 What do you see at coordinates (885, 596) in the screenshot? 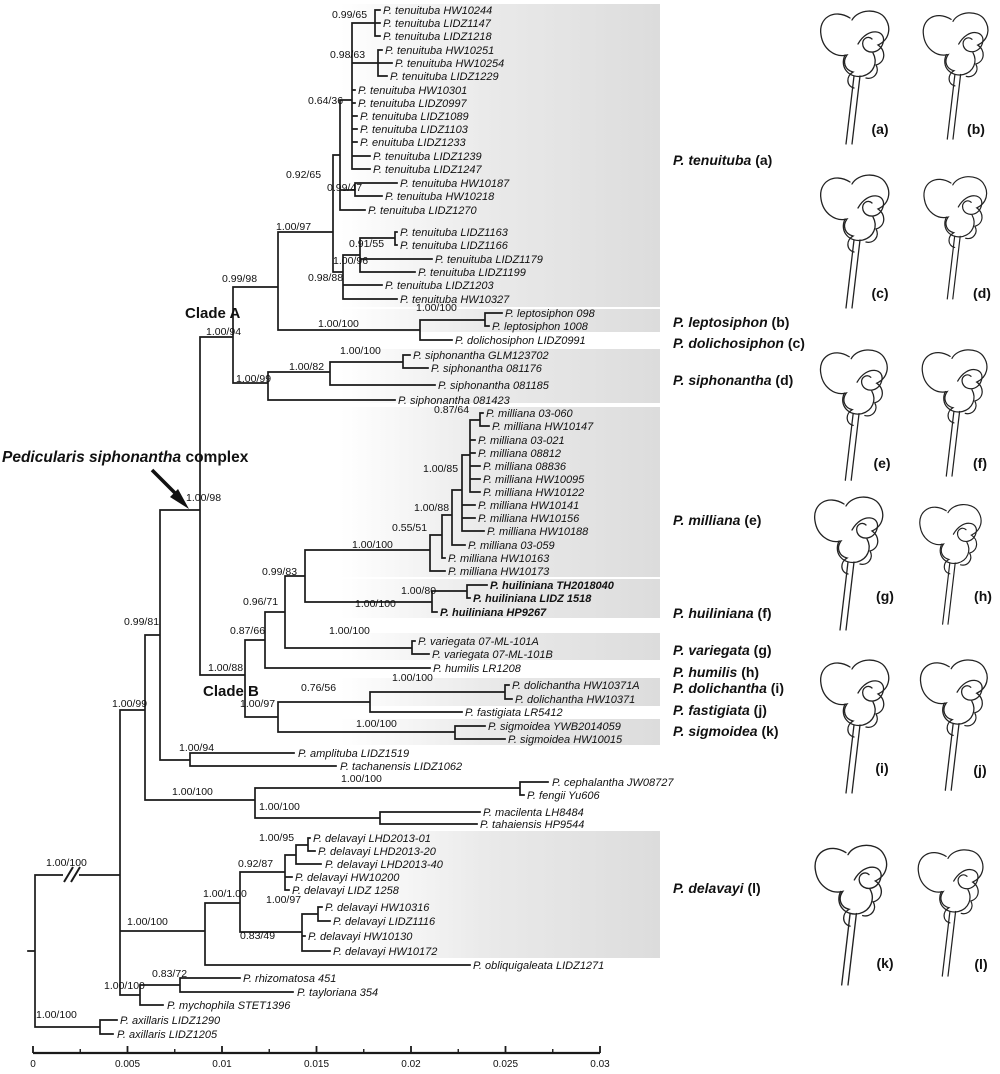
I see `flower-label-g: (g)` at bounding box center [885, 596].